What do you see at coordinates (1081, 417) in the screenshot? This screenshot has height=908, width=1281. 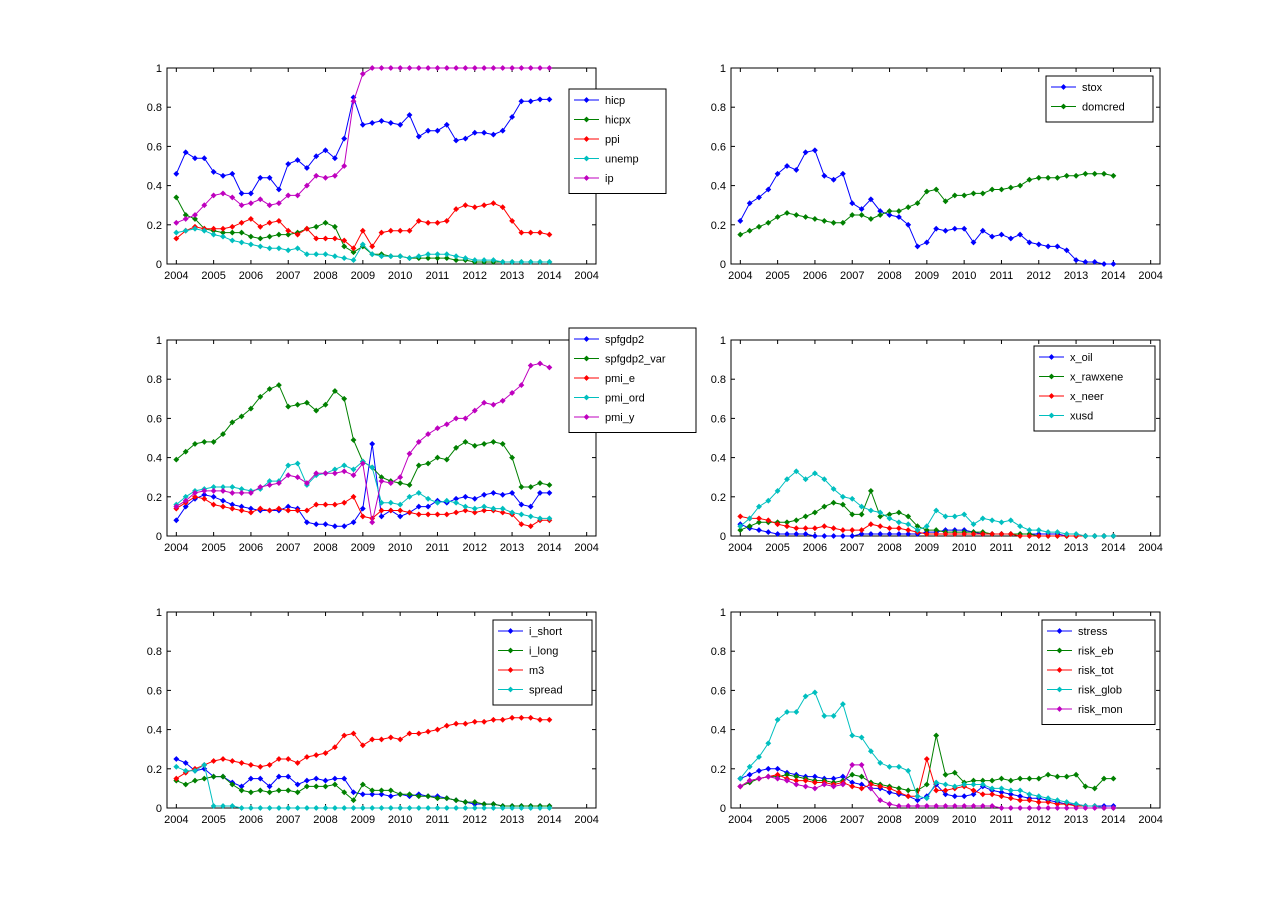 I see `legend-label: xusd` at bounding box center [1081, 417].